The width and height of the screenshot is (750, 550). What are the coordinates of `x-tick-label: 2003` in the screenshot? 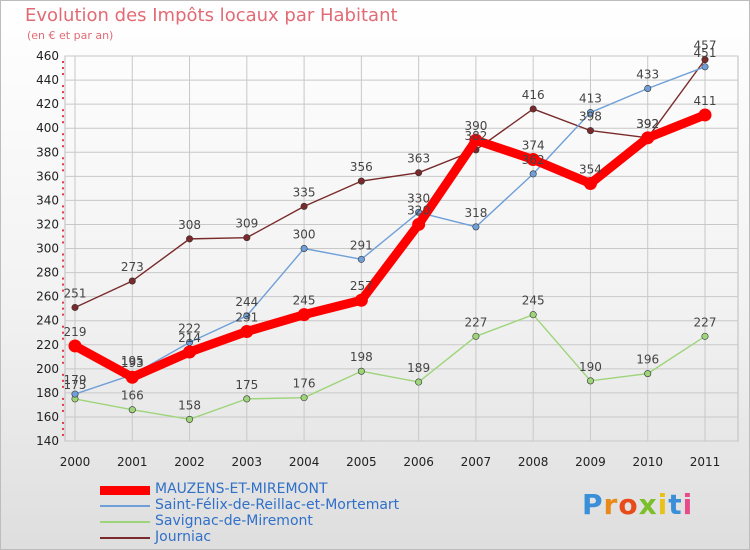 It's located at (247, 462).